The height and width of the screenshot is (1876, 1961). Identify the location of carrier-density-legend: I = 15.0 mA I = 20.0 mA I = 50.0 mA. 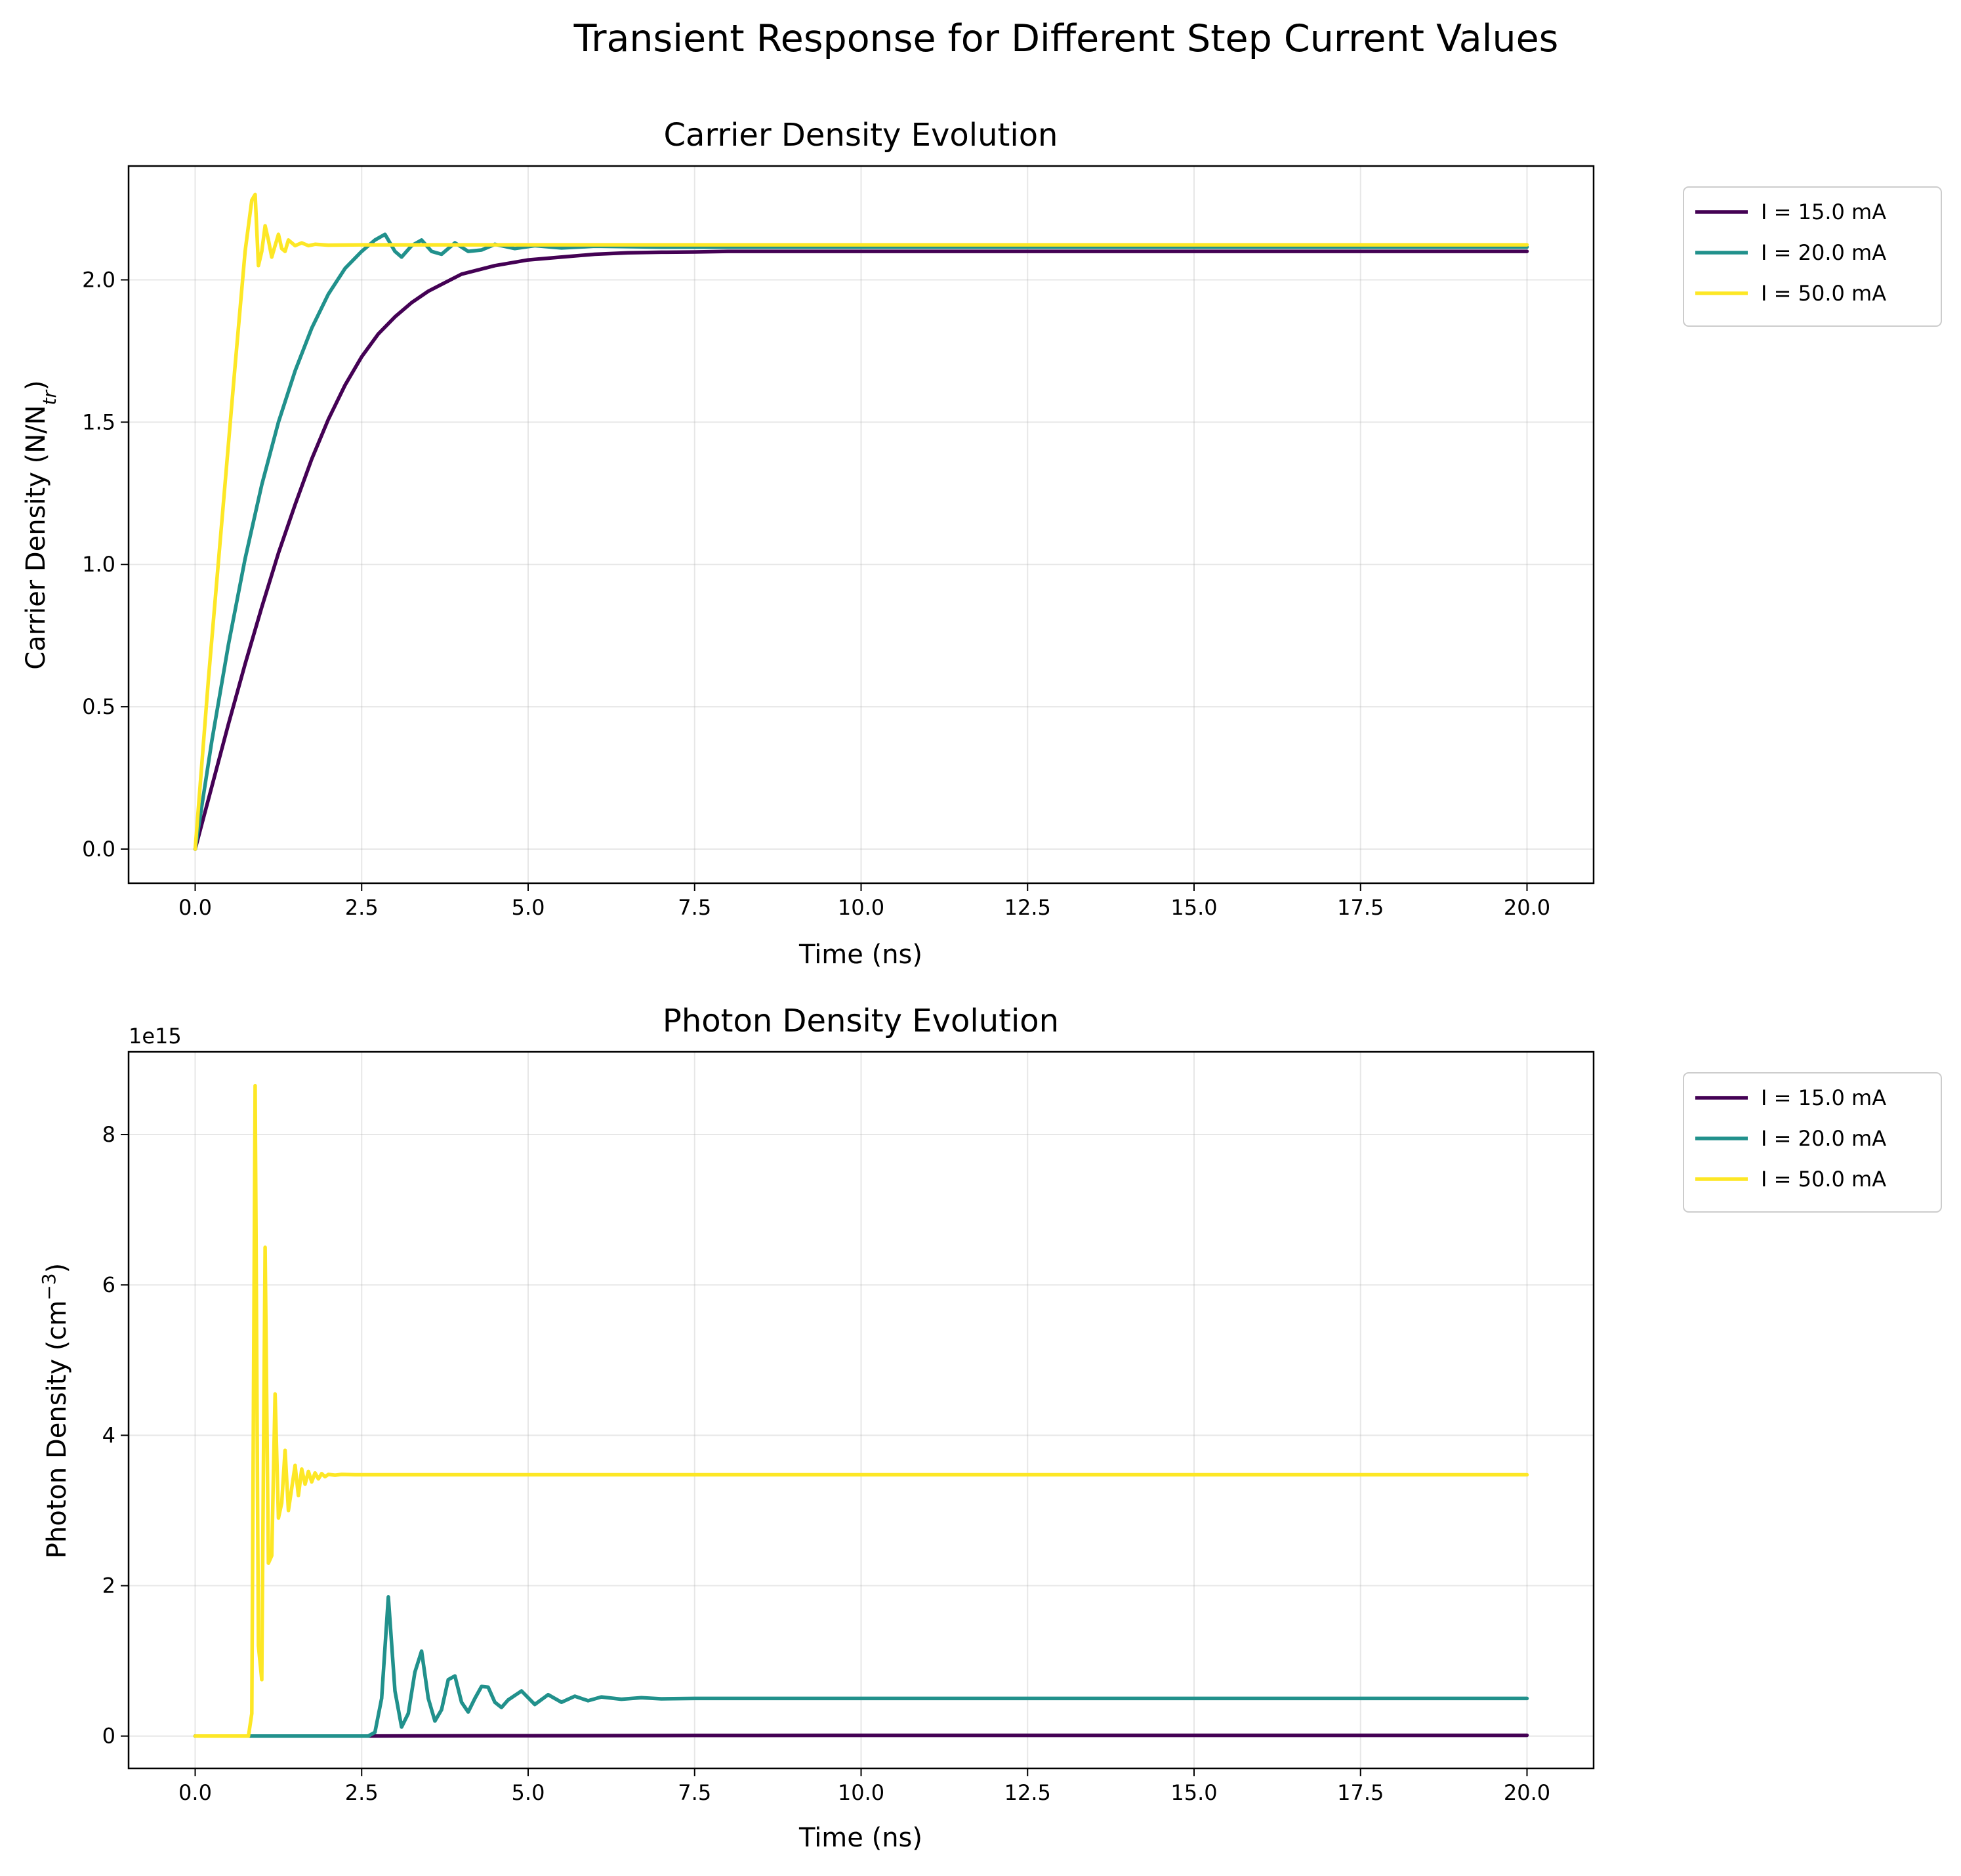
(1812, 256).